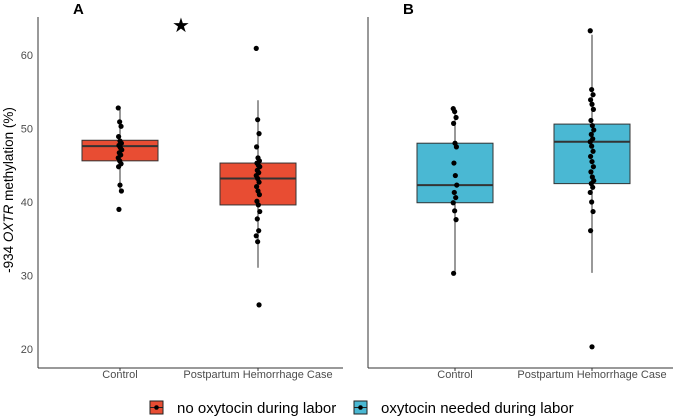  I want to click on y-axis-label-prefix: -934, so click(8, 257).